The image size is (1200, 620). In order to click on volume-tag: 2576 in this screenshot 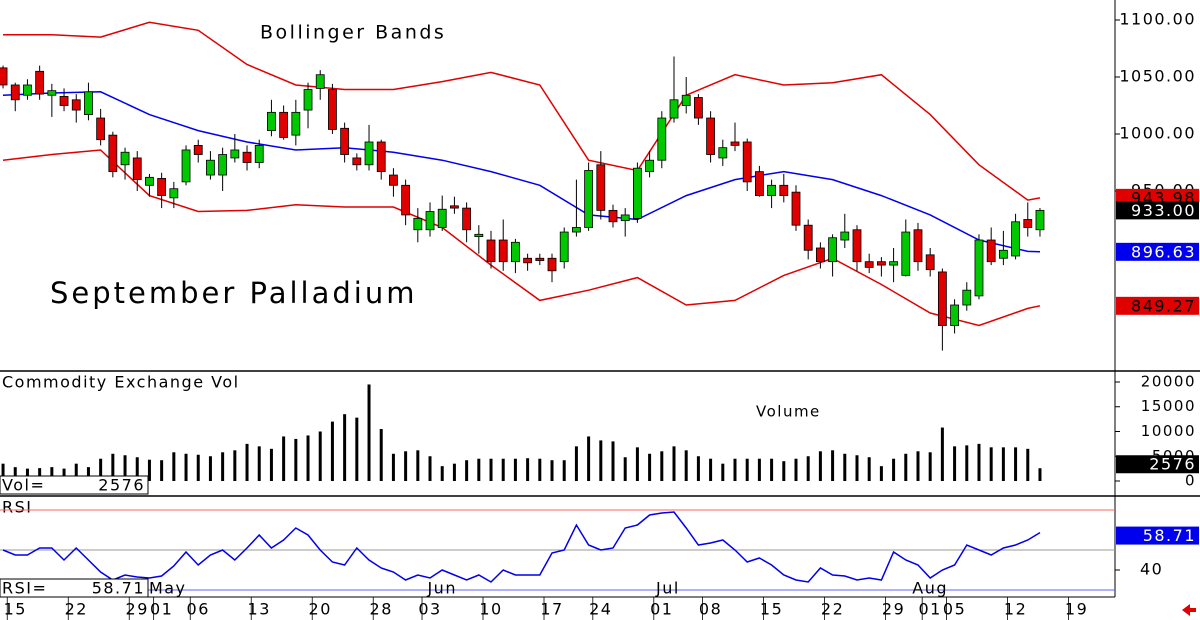, I will do `click(1172, 464)`.